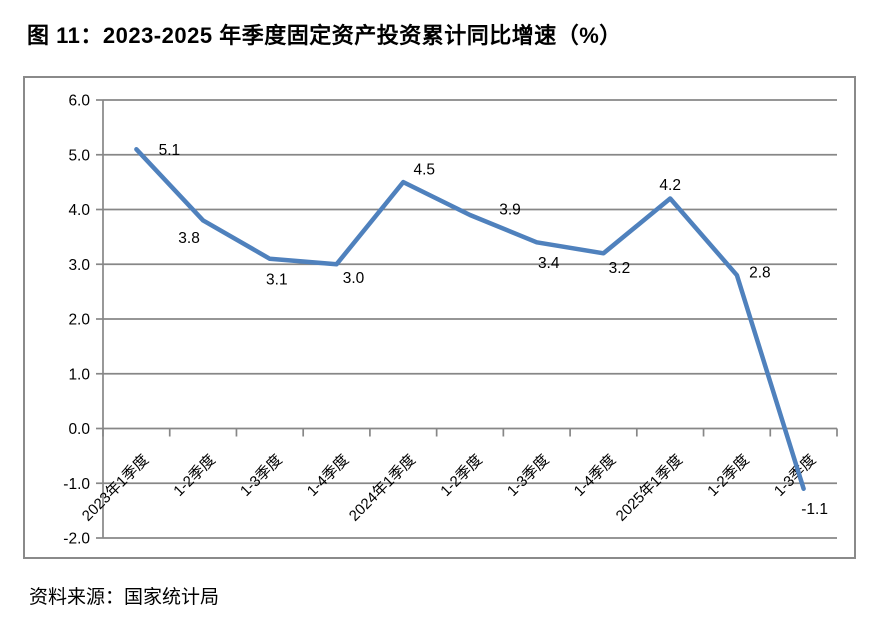 This screenshot has height=630, width=891. Describe the element at coordinates (382, 487) in the screenshot. I see `x-axis-label: 2024年1季度` at that location.